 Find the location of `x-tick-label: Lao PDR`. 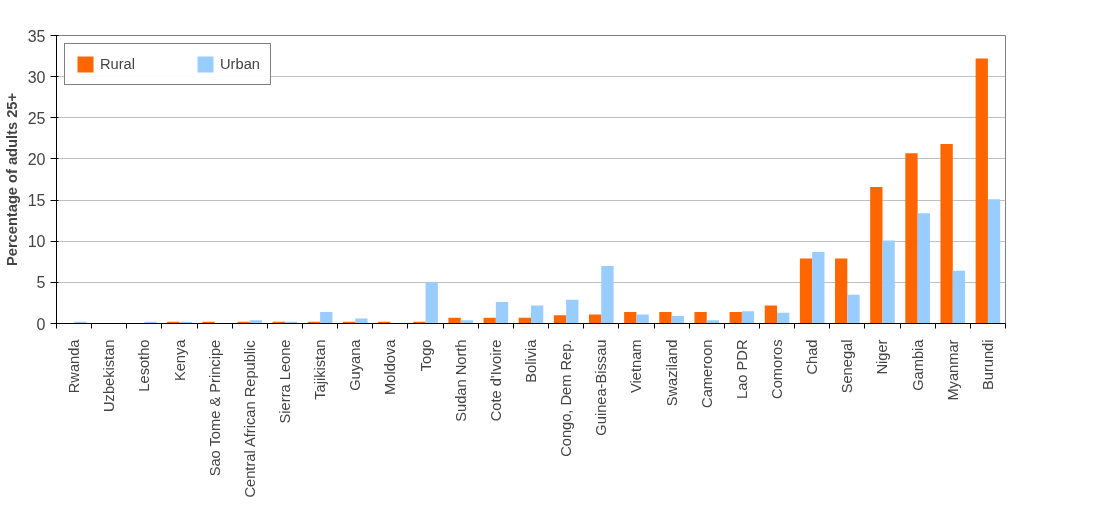

x-tick-label: Lao PDR is located at coordinates (741, 369).